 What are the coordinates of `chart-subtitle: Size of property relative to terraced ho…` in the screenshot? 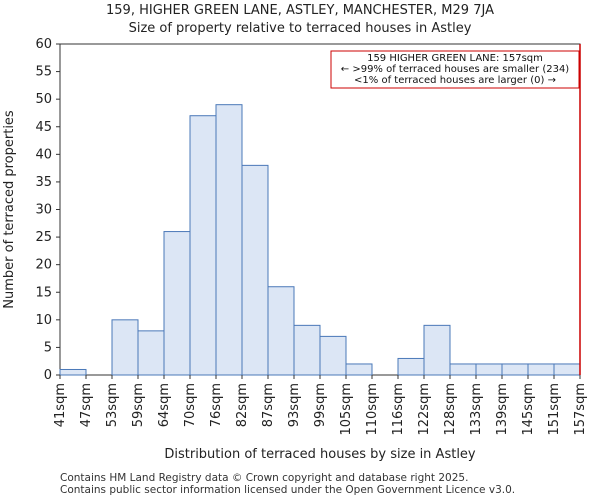 It's located at (300, 28).